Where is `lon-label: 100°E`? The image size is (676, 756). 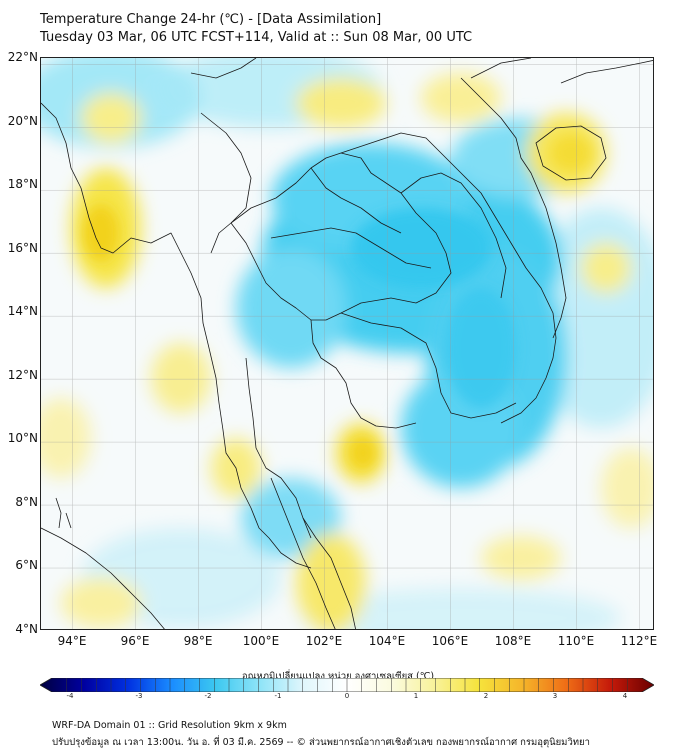 lon-label: 100°E is located at coordinates (261, 641).